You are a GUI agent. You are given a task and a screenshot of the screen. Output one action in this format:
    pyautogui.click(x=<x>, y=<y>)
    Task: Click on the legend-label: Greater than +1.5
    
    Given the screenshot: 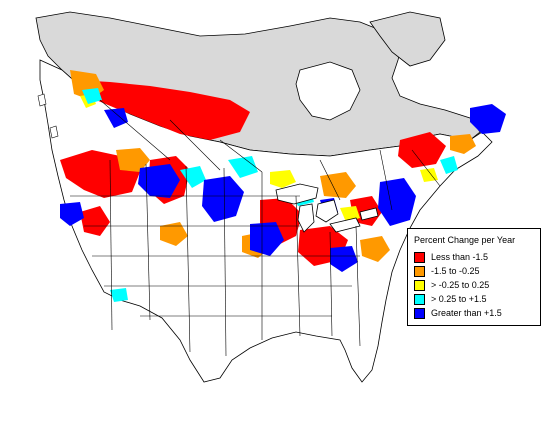 What is the action you would take?
    pyautogui.click(x=466, y=313)
    